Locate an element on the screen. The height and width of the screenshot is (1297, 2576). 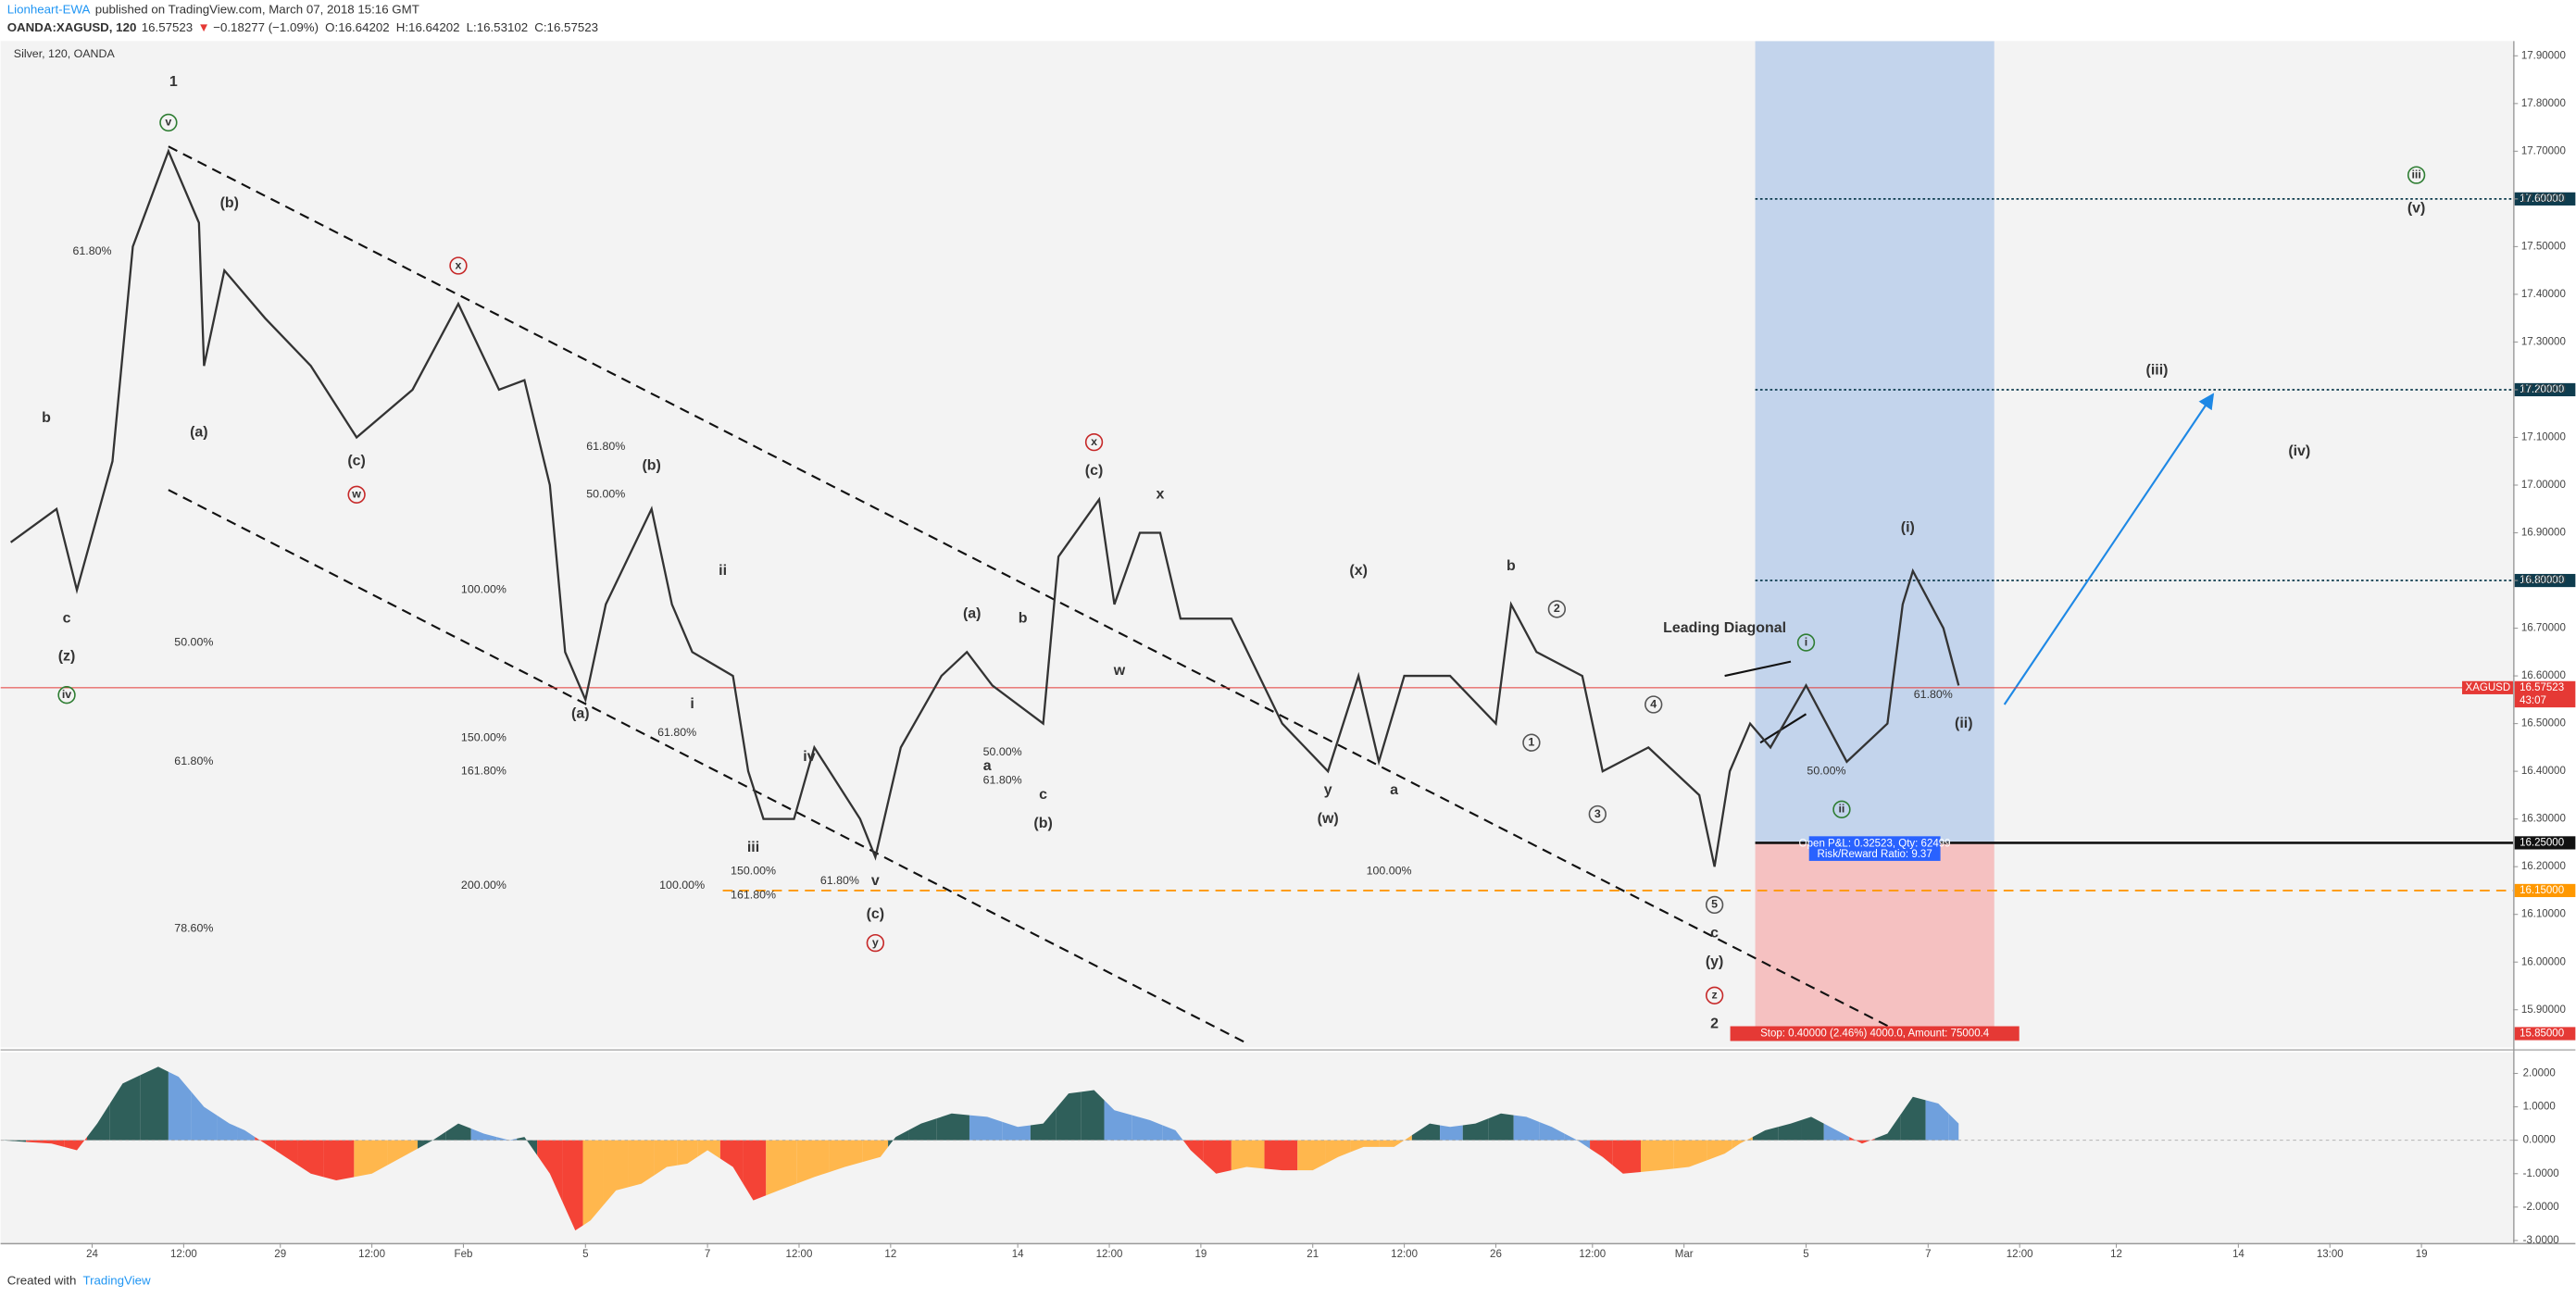
y-tick-label: 16.40000 is located at coordinates (2543, 771).